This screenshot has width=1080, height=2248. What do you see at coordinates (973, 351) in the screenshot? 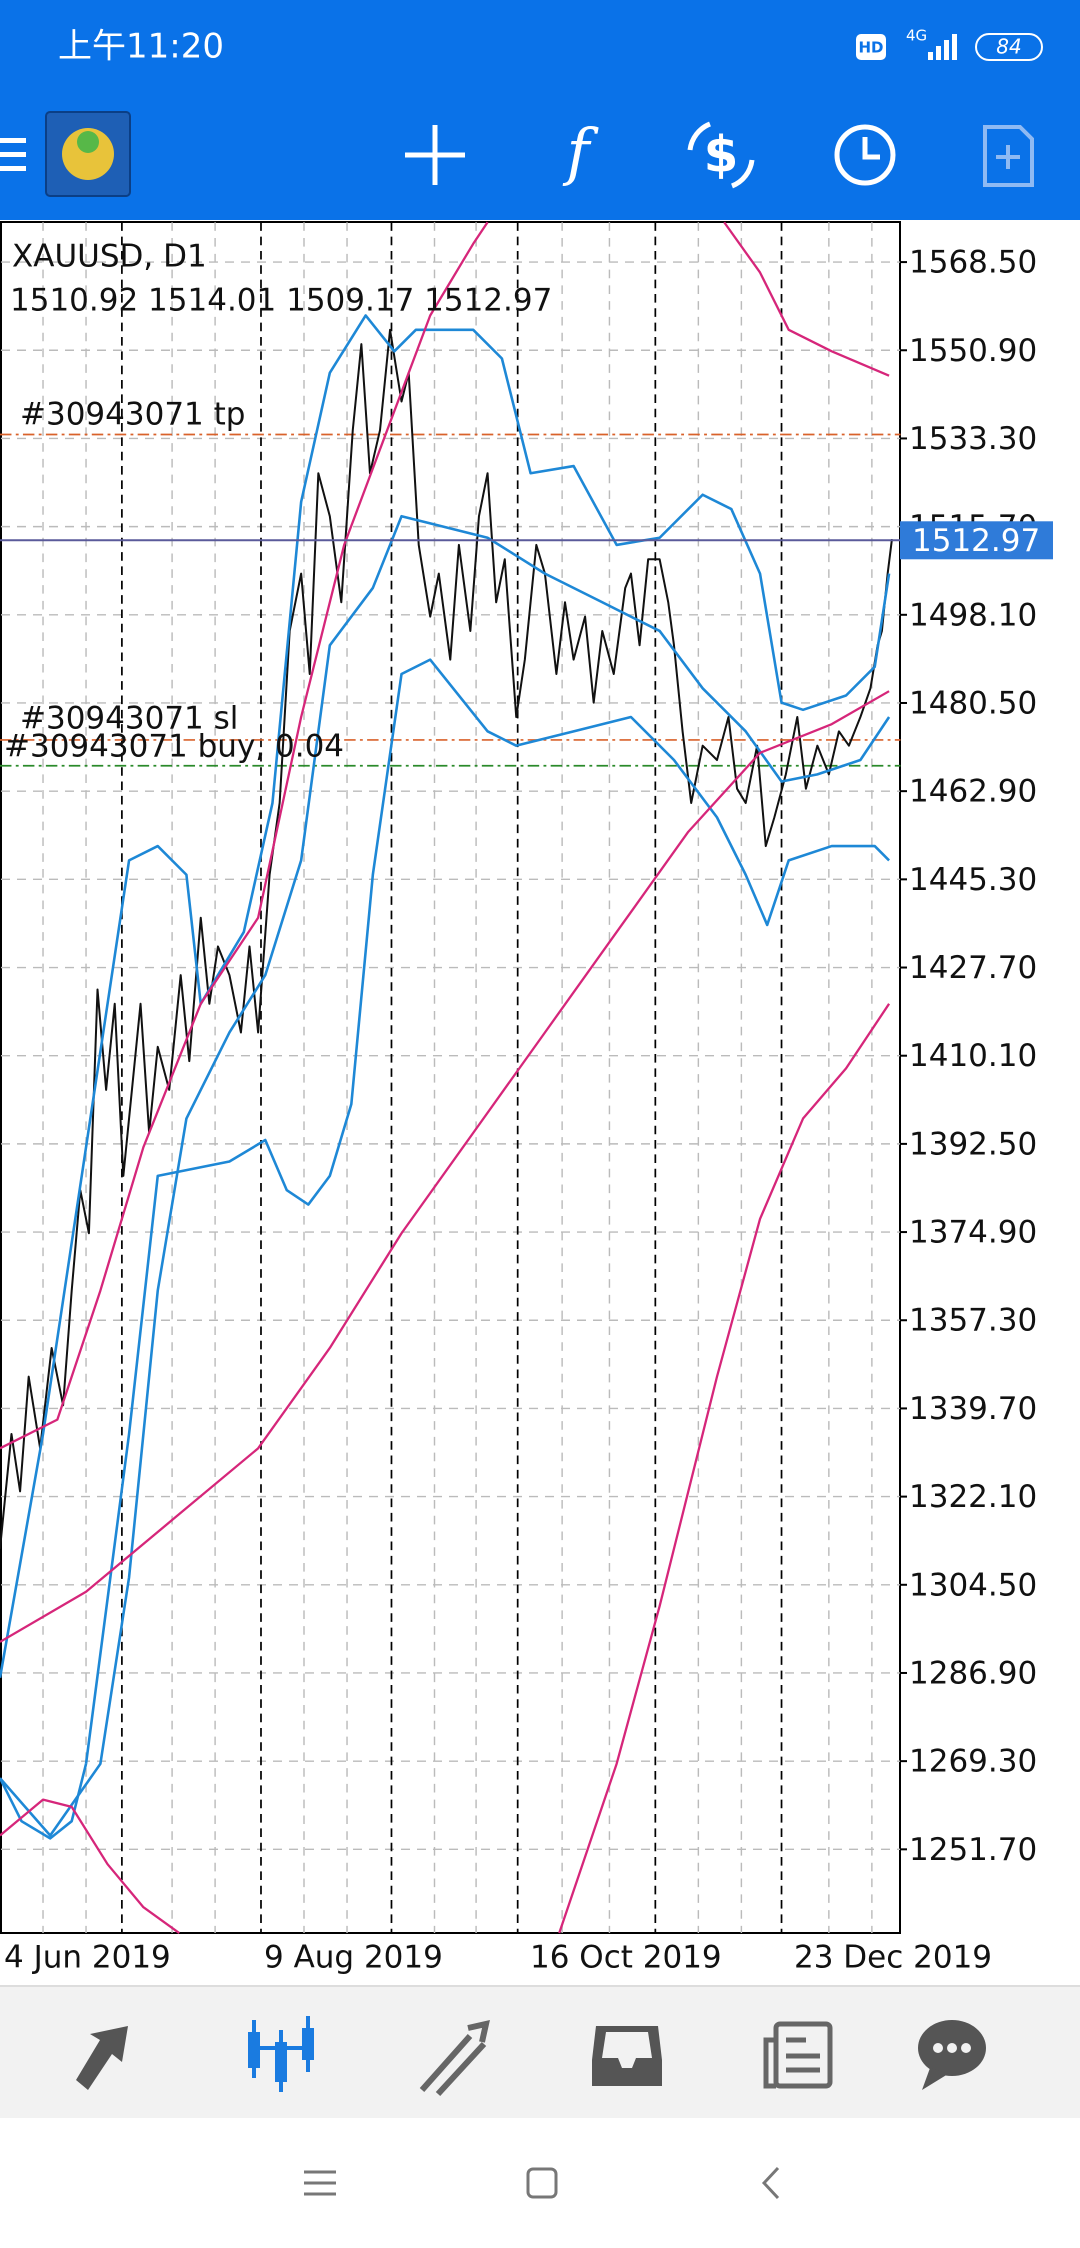
I see `price-label: 1550.90` at bounding box center [973, 351].